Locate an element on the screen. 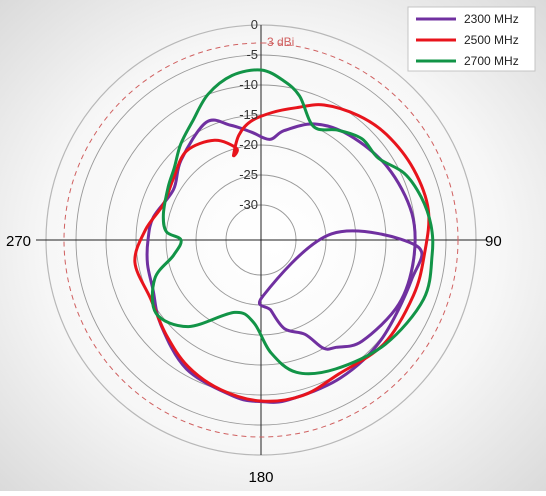 The image size is (546, 496). legend-label: 2300 MHz is located at coordinates (491, 19).